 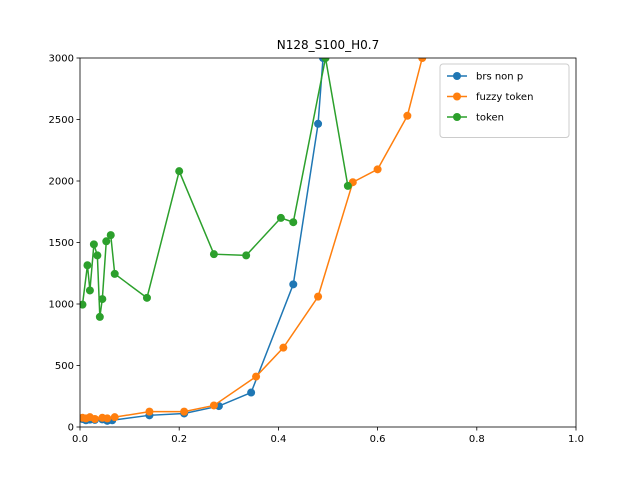 I want to click on x-tick-label: 0.4, so click(x=278, y=439).